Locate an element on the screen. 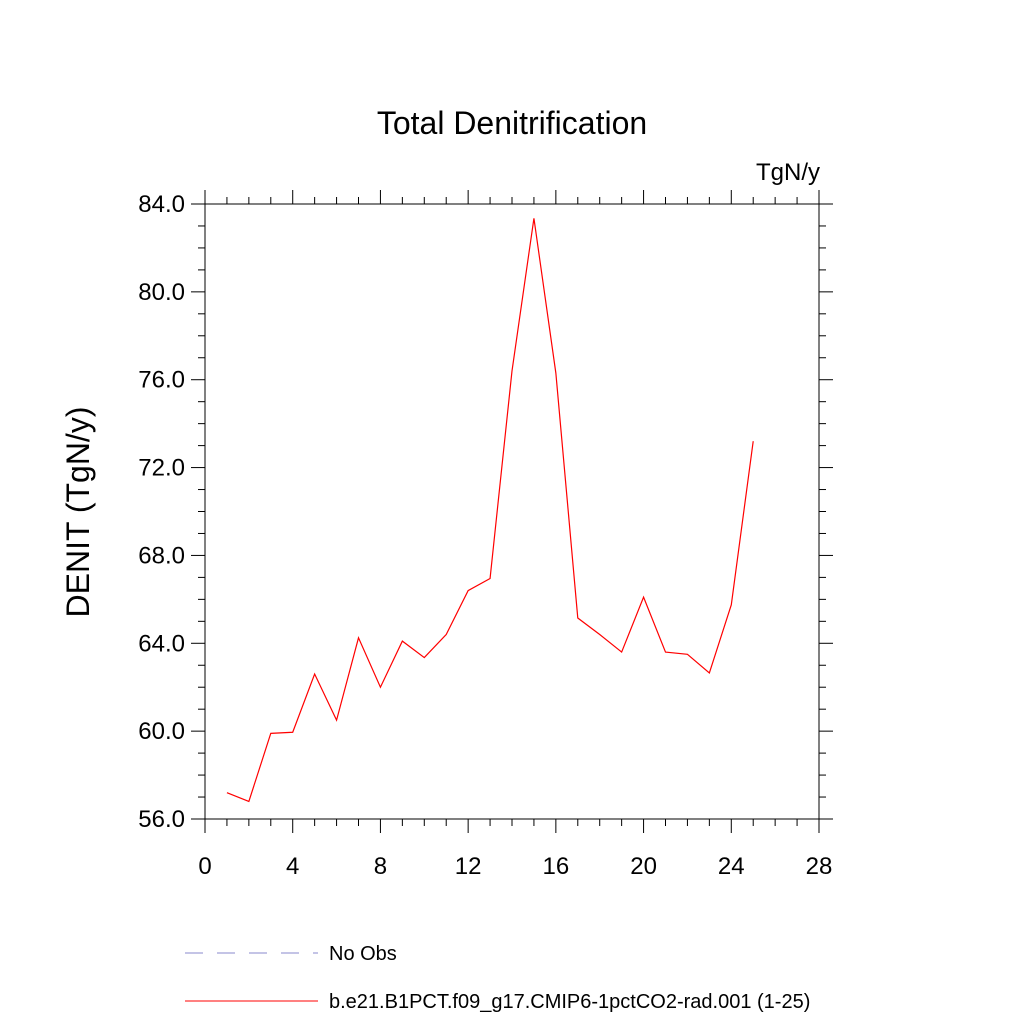  y-tick-label: 84.0 is located at coordinates (161, 204).